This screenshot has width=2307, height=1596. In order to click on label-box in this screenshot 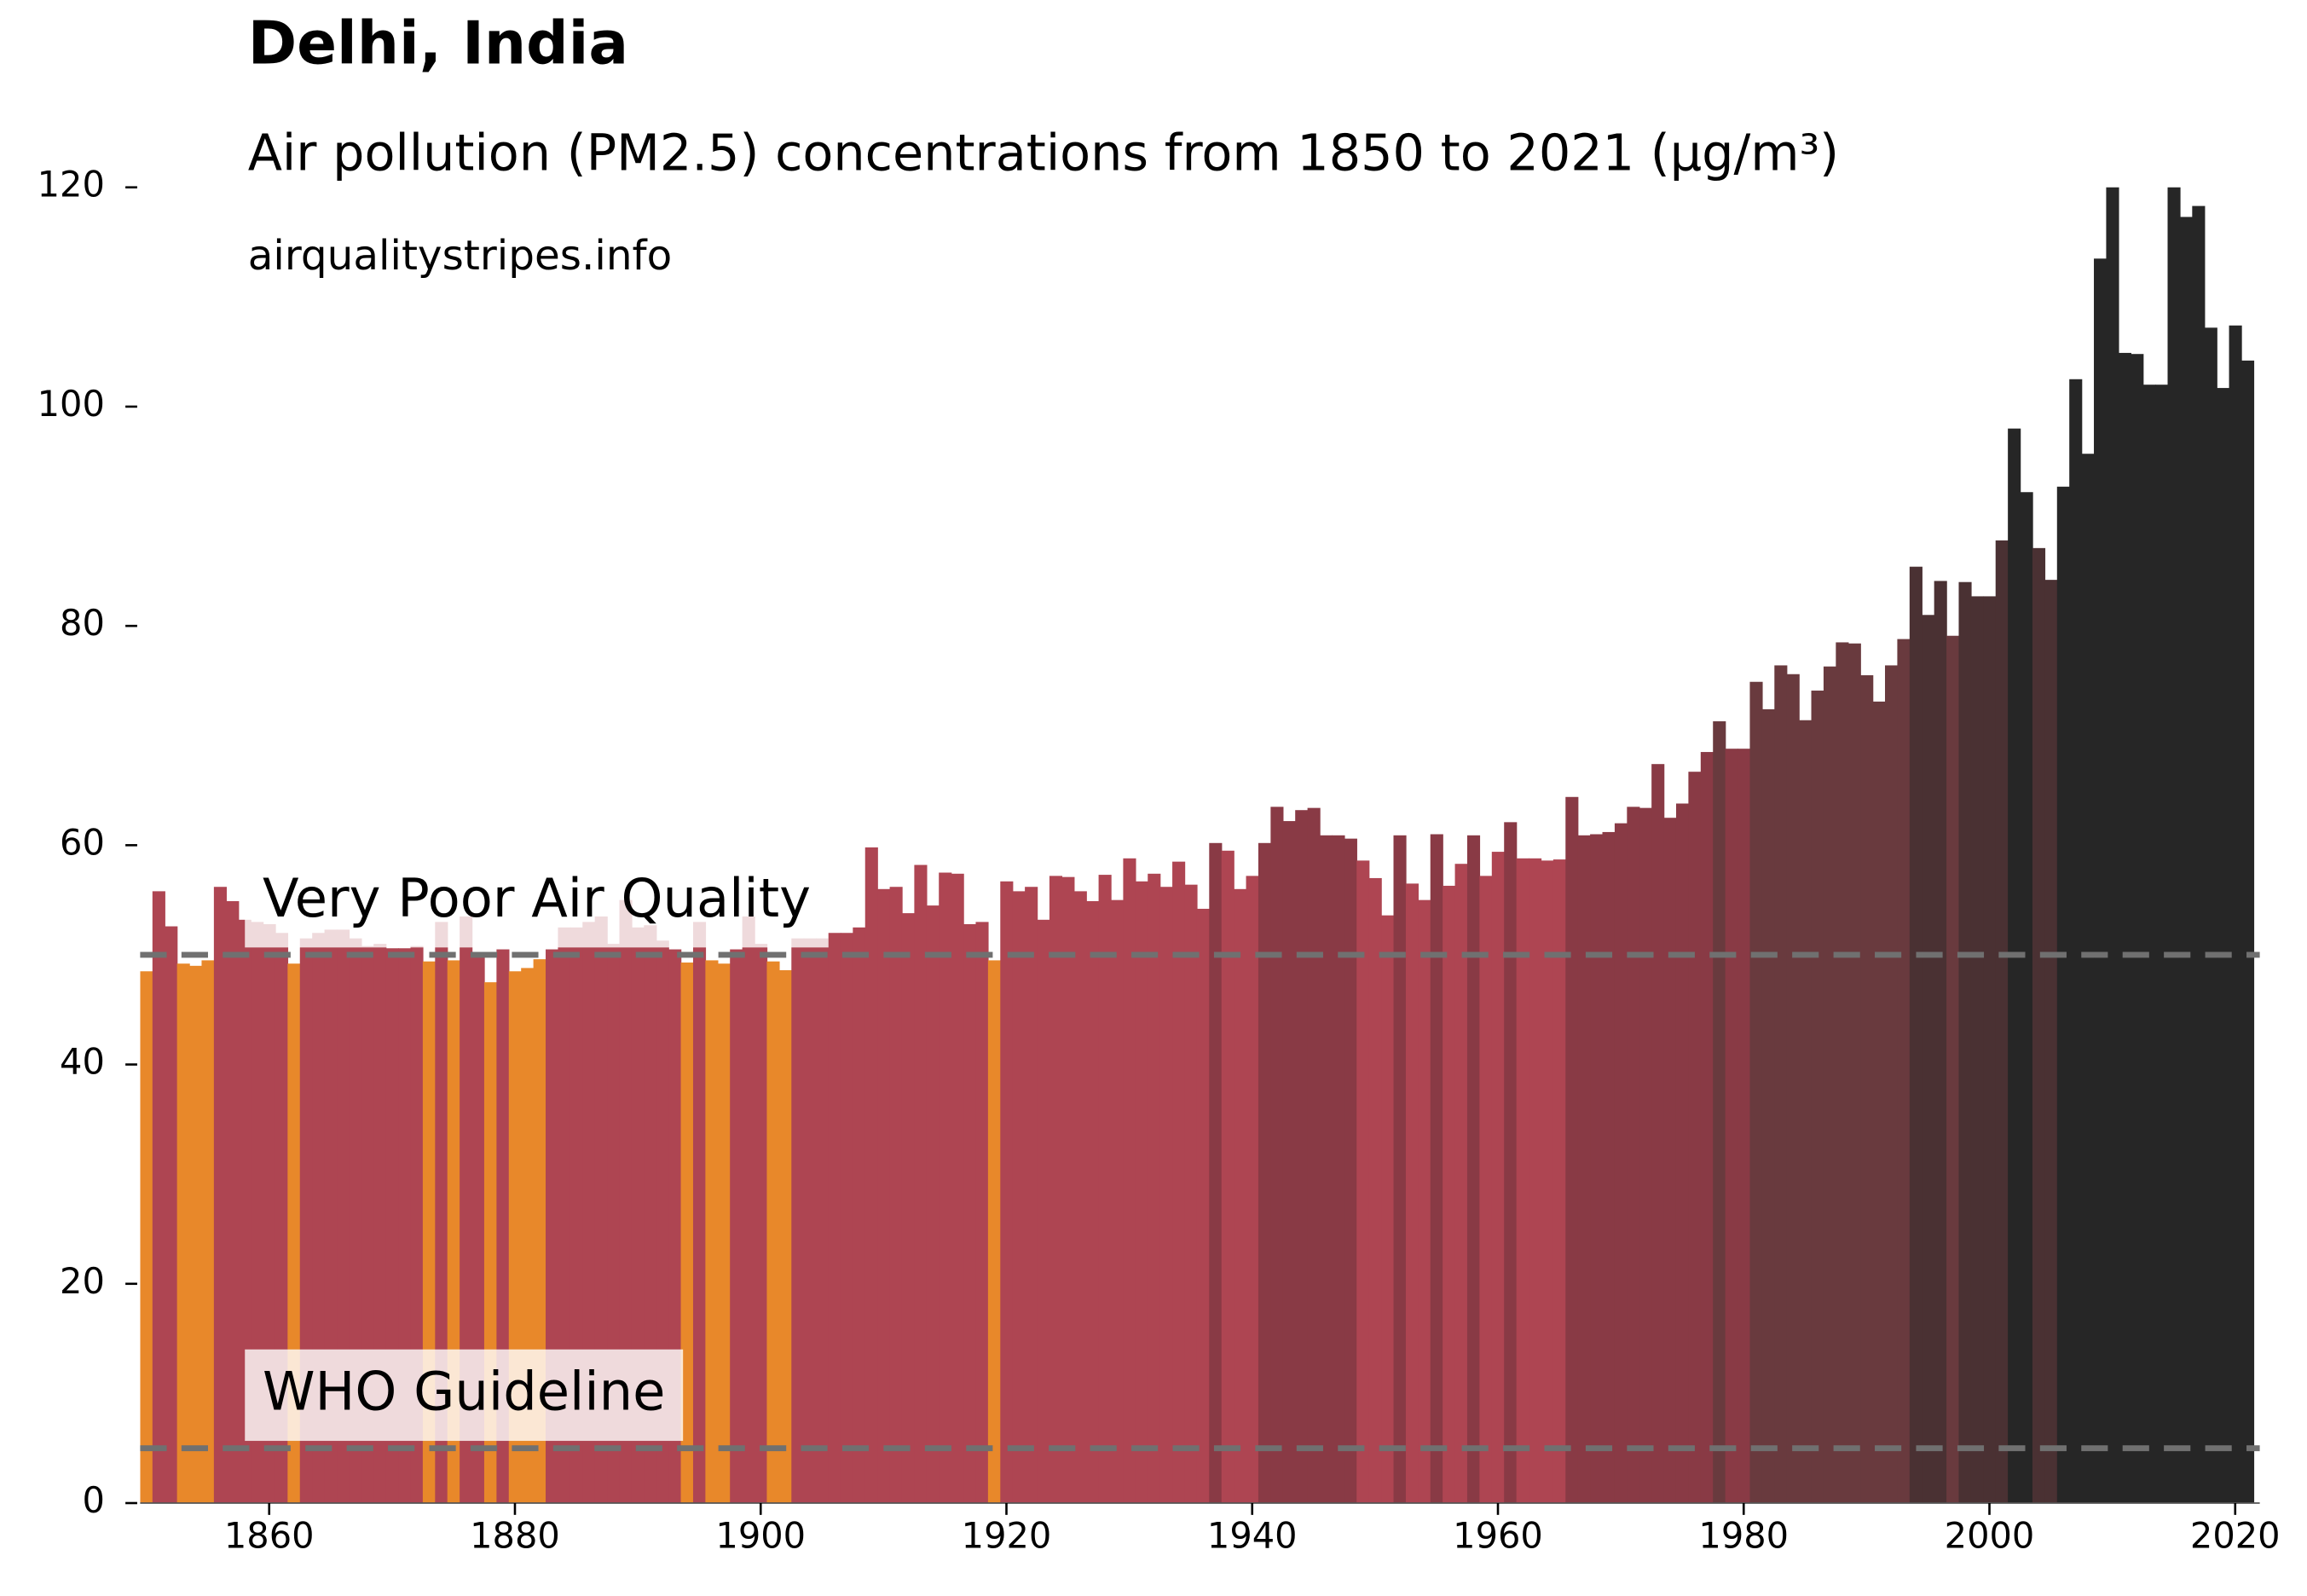, I will do `click(537, 902)`.